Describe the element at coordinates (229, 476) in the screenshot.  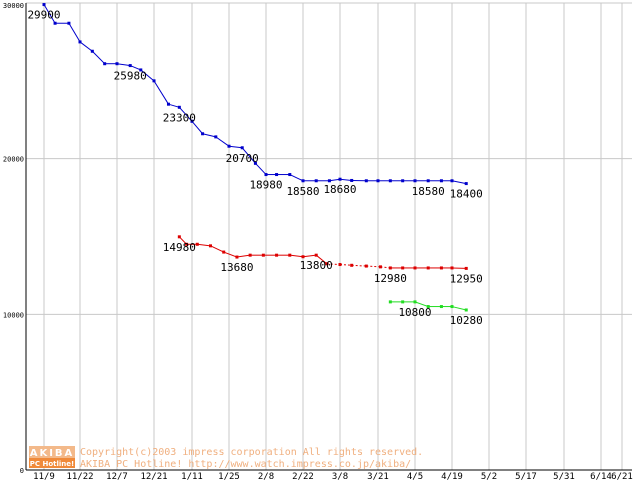
I see `x-tick-label: 1/25` at that location.